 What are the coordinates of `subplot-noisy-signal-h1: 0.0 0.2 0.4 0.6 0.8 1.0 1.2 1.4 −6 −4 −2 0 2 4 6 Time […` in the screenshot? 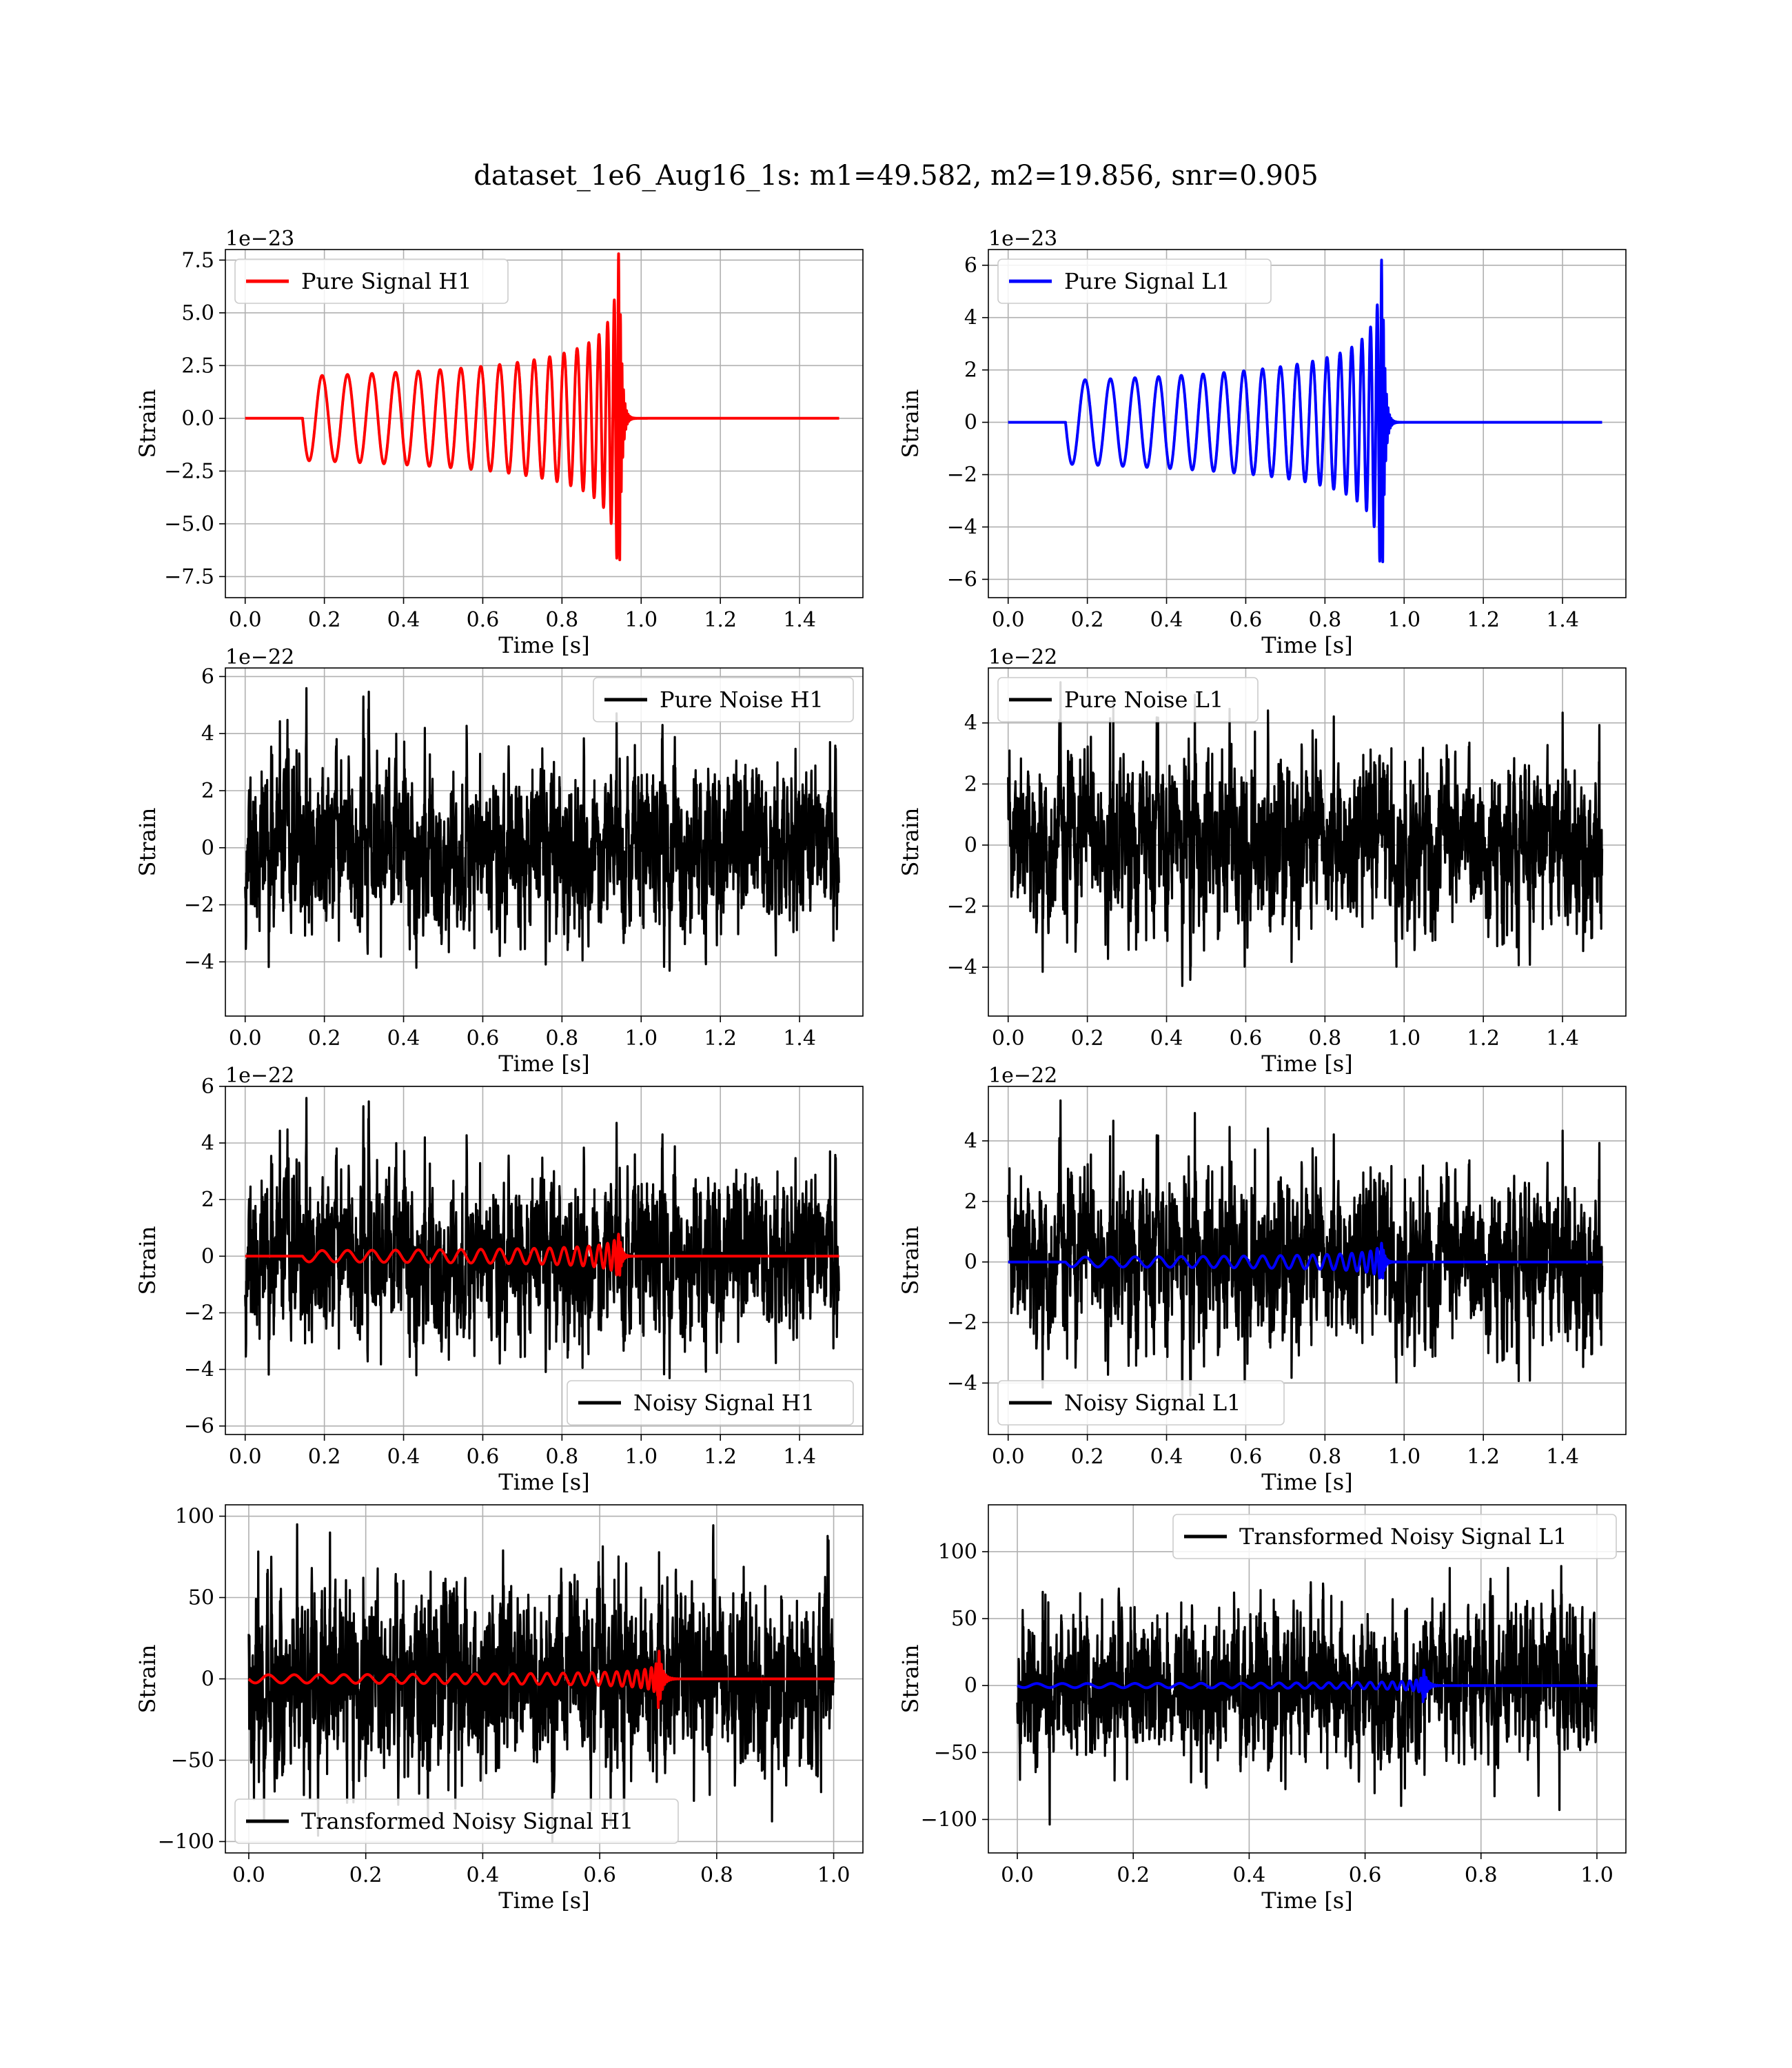 It's located at (499, 1279).